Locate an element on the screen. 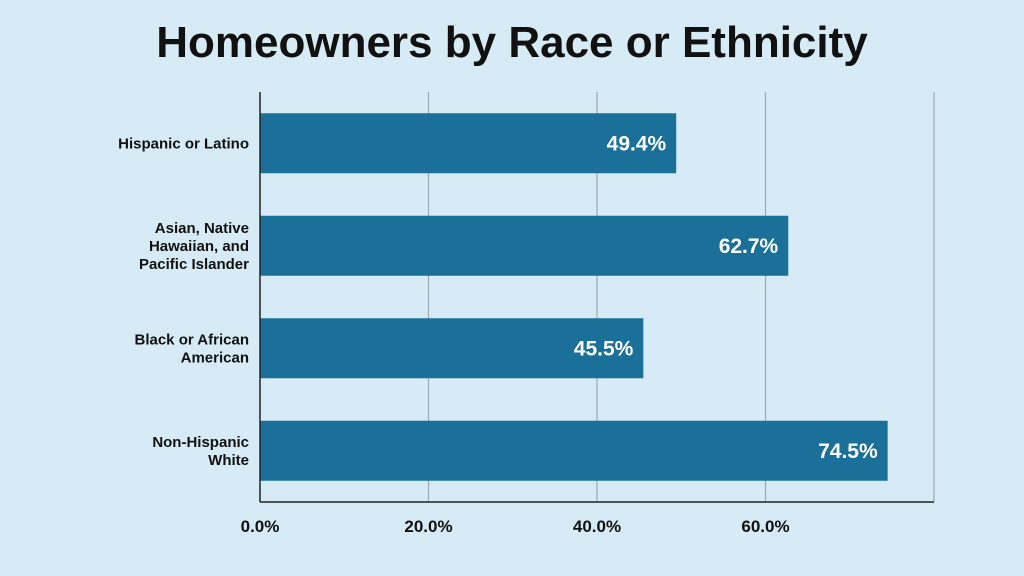 The image size is (1024, 576). category-label-0: Hispanic or Latino is located at coordinates (183, 143).